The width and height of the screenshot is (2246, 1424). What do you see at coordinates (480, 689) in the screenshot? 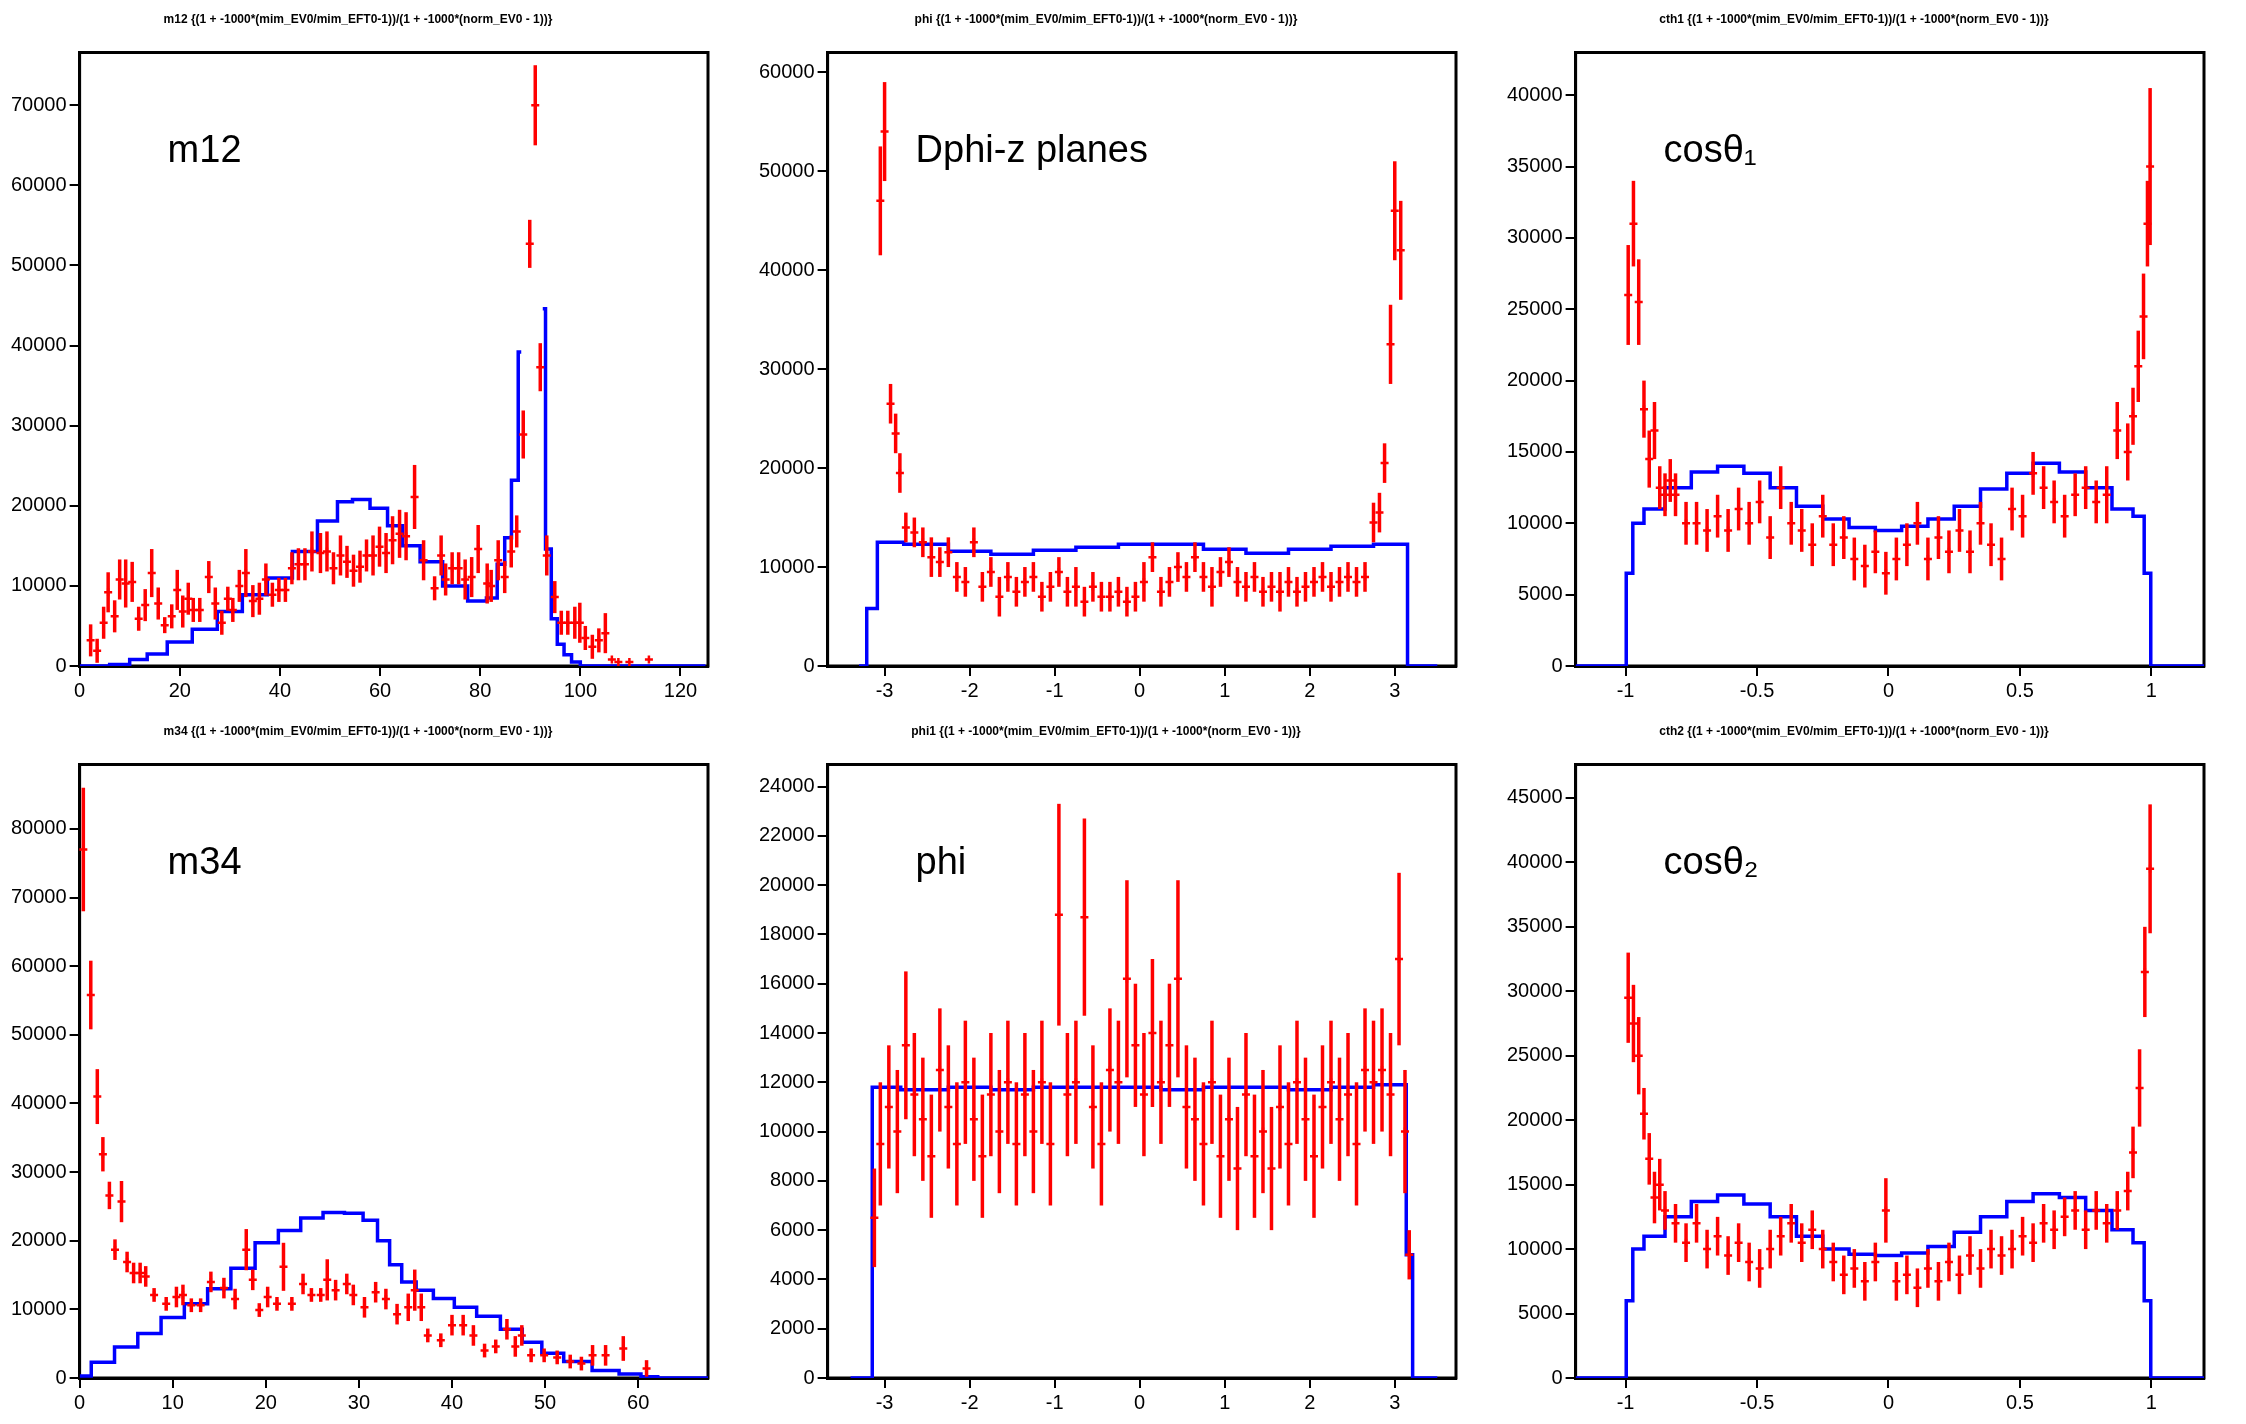
I see `x-tick-label: 80` at bounding box center [480, 689].